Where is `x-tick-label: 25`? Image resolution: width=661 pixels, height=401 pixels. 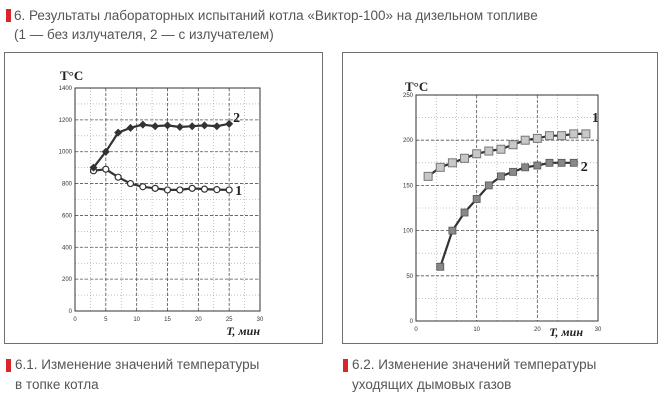 x-tick-label: 25 is located at coordinates (229, 320).